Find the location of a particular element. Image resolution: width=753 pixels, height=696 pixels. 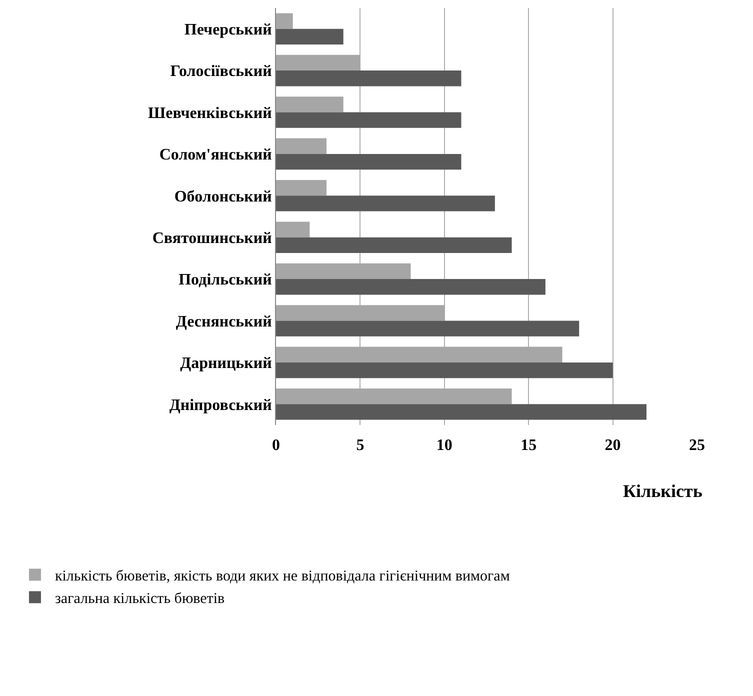

y-tick-label: Святошинський is located at coordinates (212, 238).